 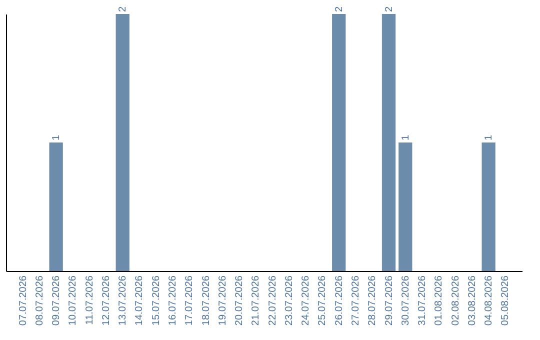 I want to click on x-tick-label: 24.07.2026, so click(x=306, y=300).